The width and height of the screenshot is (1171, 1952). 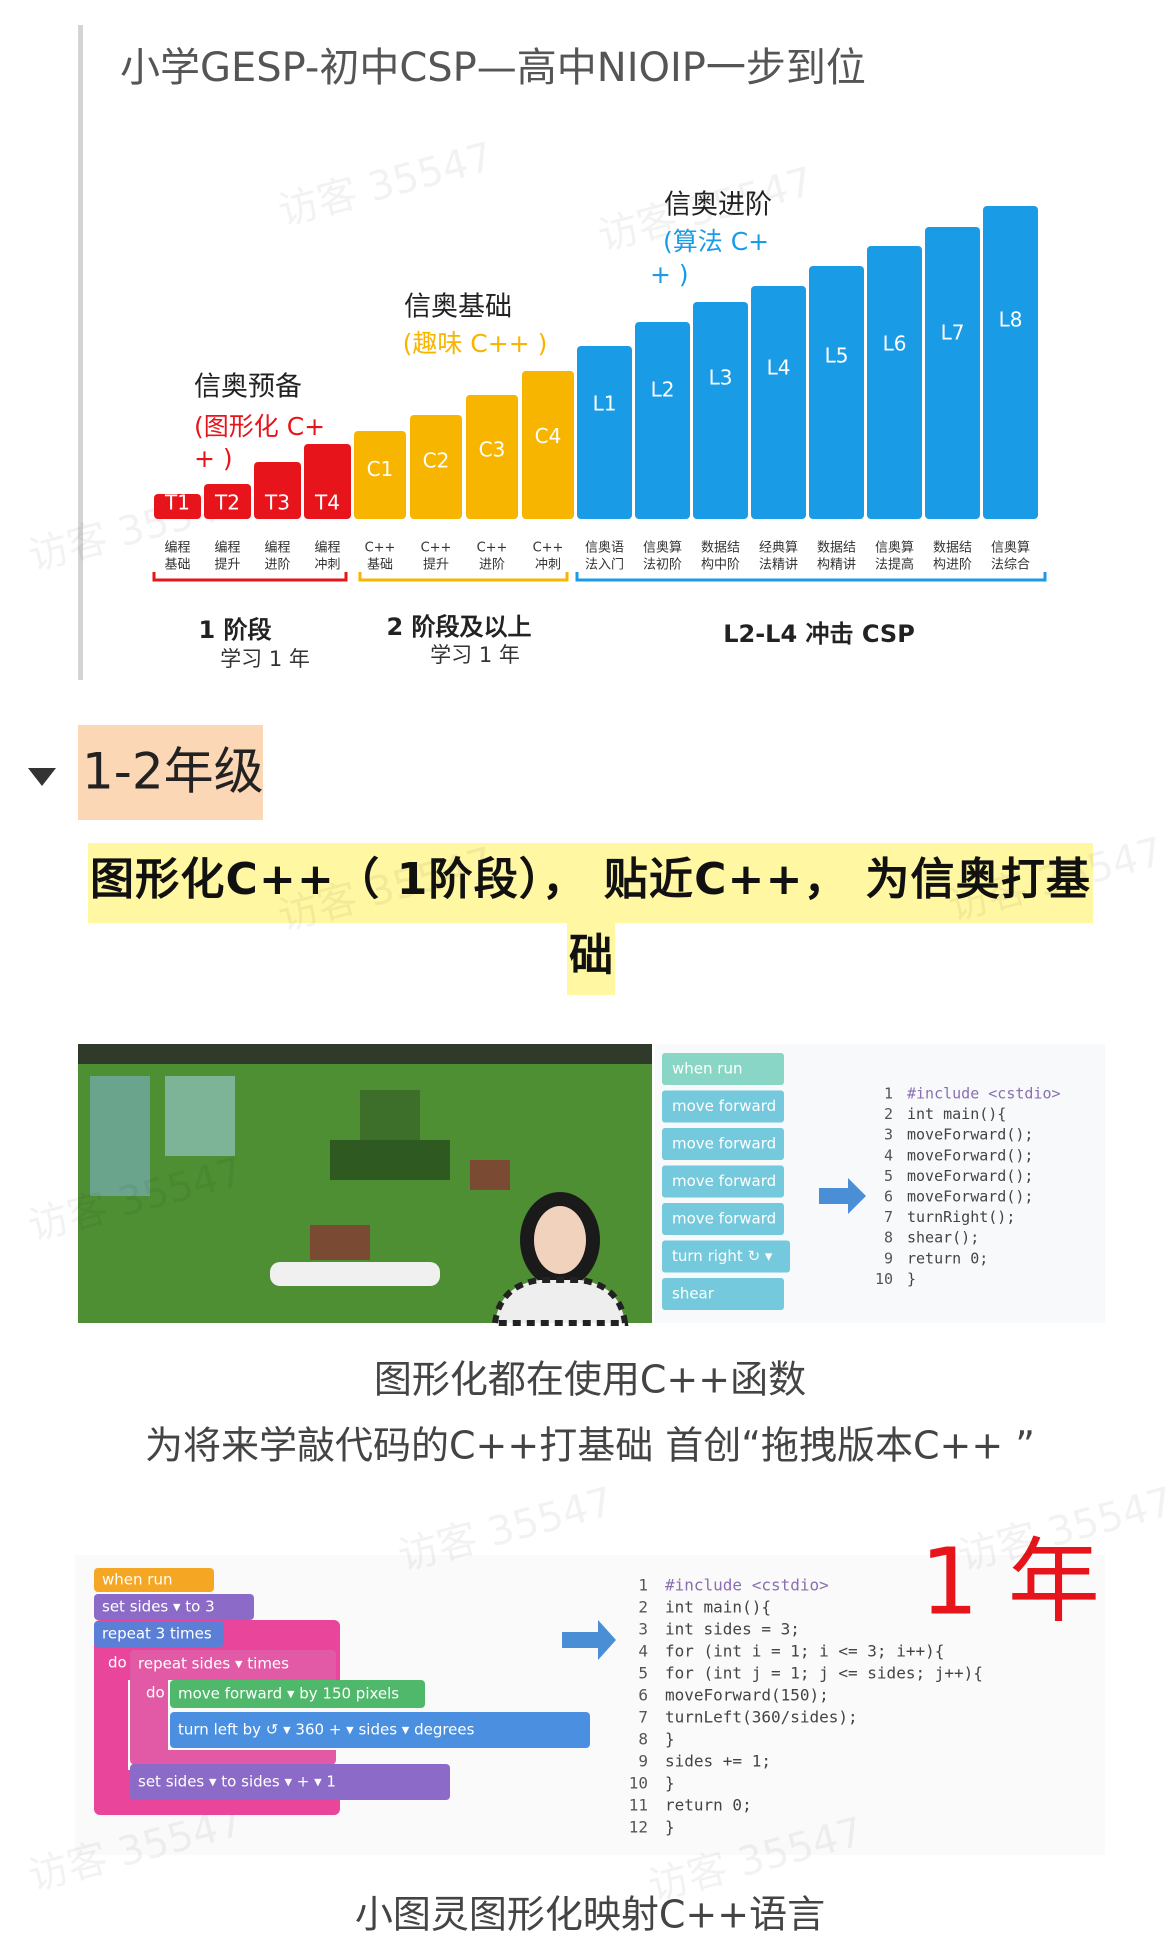 What do you see at coordinates (708, 1805) in the screenshot?
I see `code-line: return 0;` at bounding box center [708, 1805].